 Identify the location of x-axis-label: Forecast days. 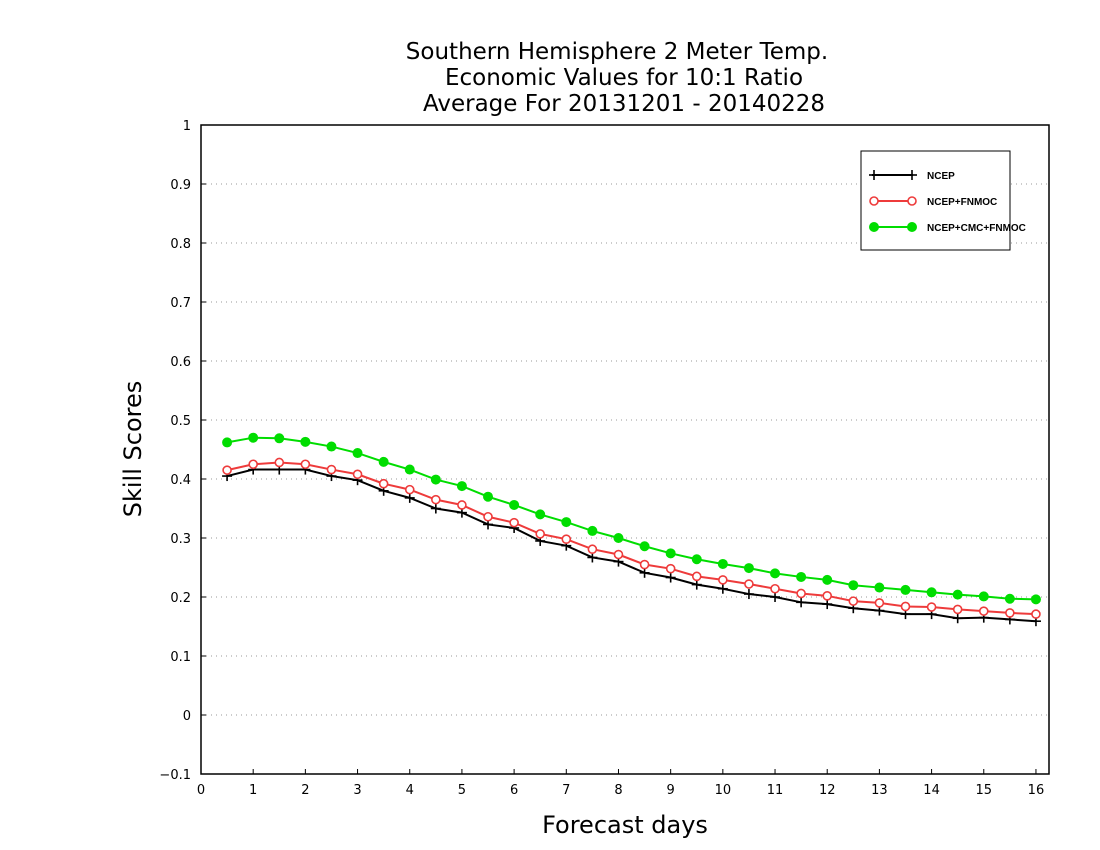
(625, 825).